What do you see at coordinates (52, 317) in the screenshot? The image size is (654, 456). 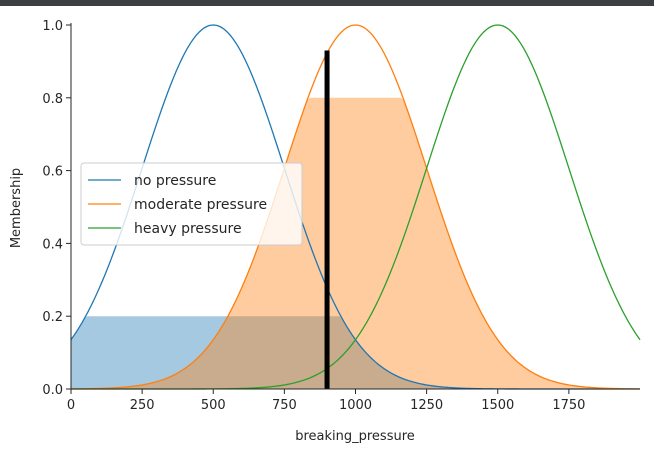 I see `y-tick-label: 0.2` at bounding box center [52, 317].